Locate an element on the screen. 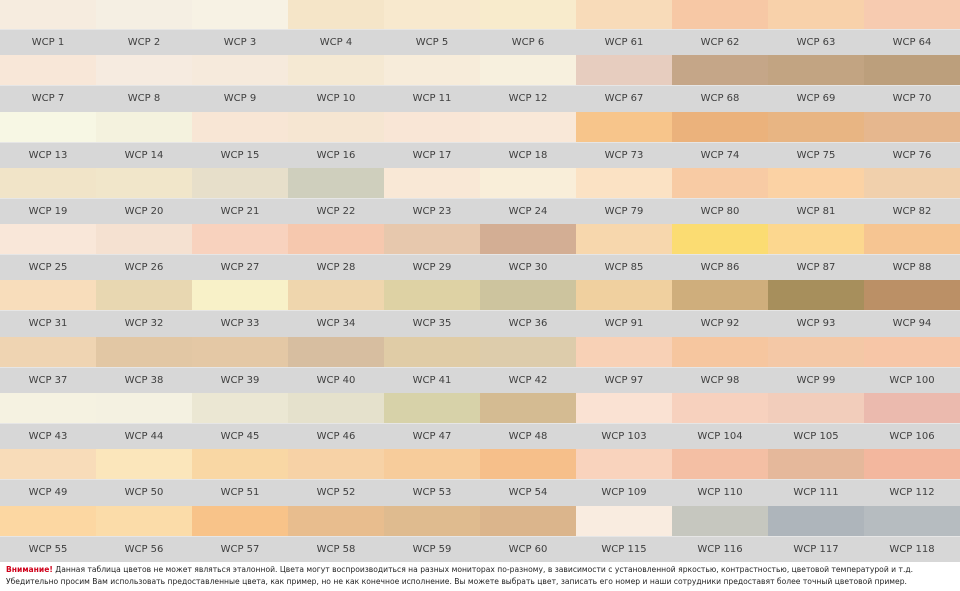 This screenshot has width=960, height=591. color-swatch-card: WCP 104 is located at coordinates (720, 421).